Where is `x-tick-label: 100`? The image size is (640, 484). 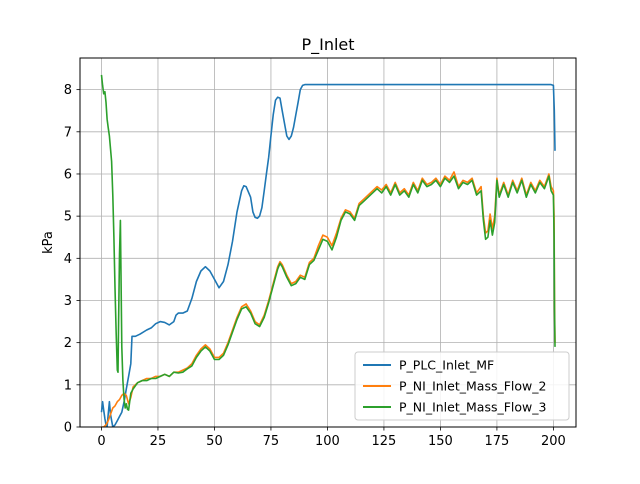
x-tick-label: 100 is located at coordinates (327, 441).